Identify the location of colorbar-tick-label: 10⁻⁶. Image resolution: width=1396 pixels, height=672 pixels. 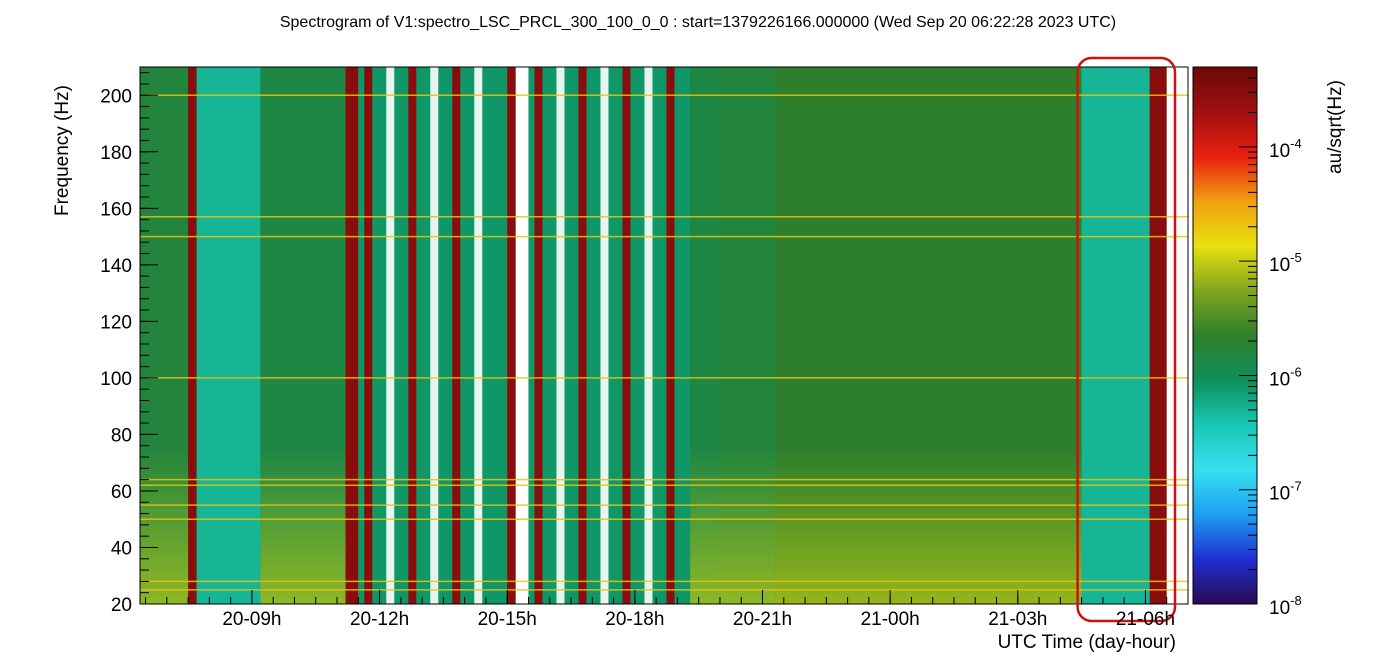
(1285, 377).